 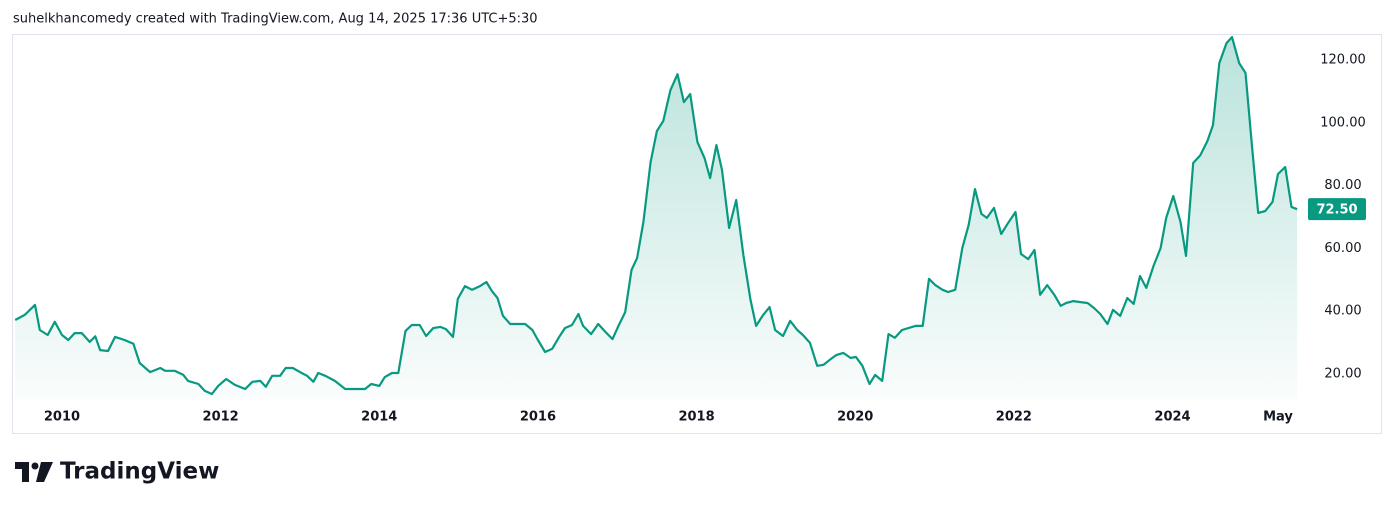 I want to click on last-price-label: 72.50, so click(x=1336, y=210).